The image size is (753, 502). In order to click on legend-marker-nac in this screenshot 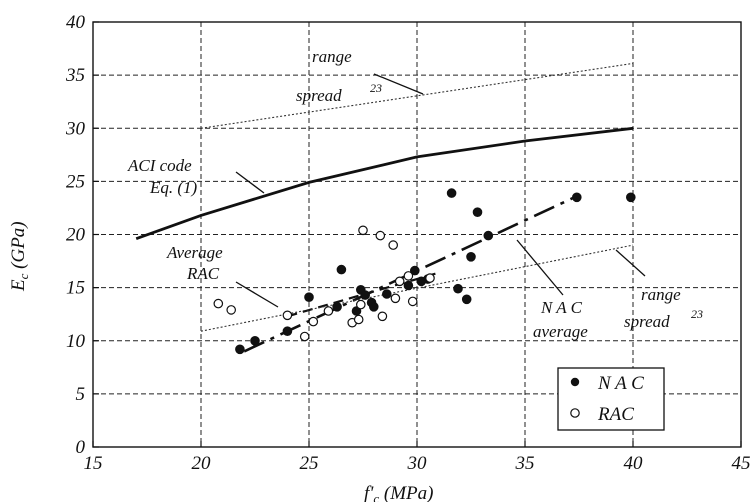, I will do `click(575, 382)`.